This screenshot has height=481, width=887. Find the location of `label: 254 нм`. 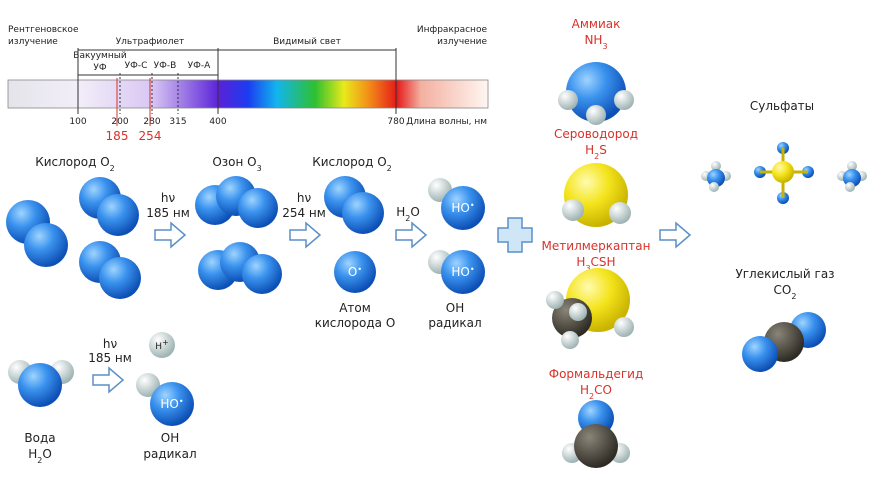

label: 254 нм is located at coordinates (304, 213).